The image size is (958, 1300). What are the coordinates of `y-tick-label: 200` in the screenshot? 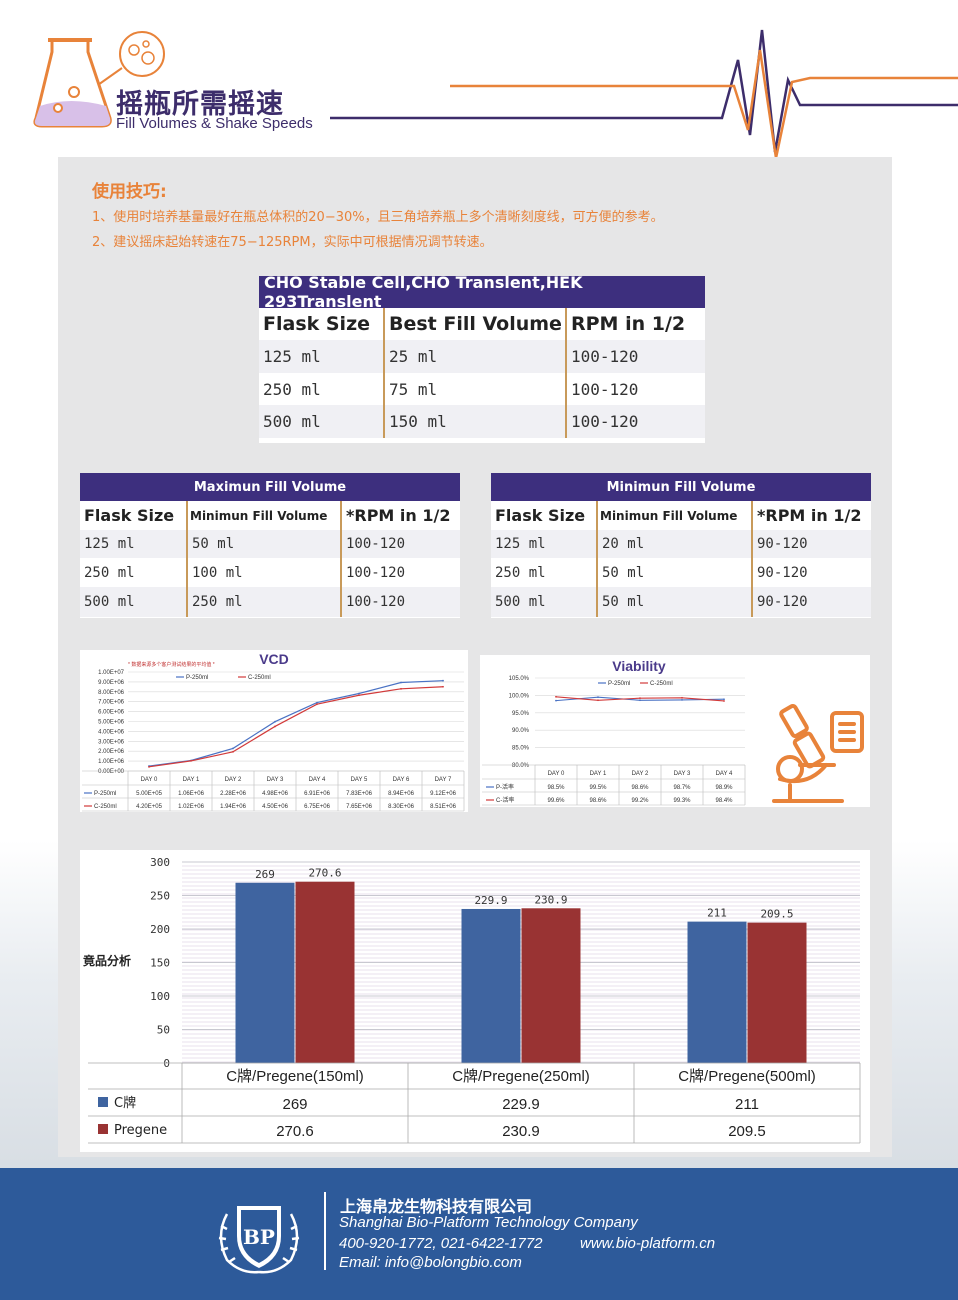 It's located at (160, 929).